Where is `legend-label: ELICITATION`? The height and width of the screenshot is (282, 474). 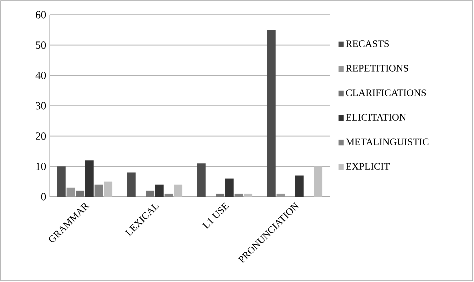 legend-label: ELICITATION is located at coordinates (376, 117).